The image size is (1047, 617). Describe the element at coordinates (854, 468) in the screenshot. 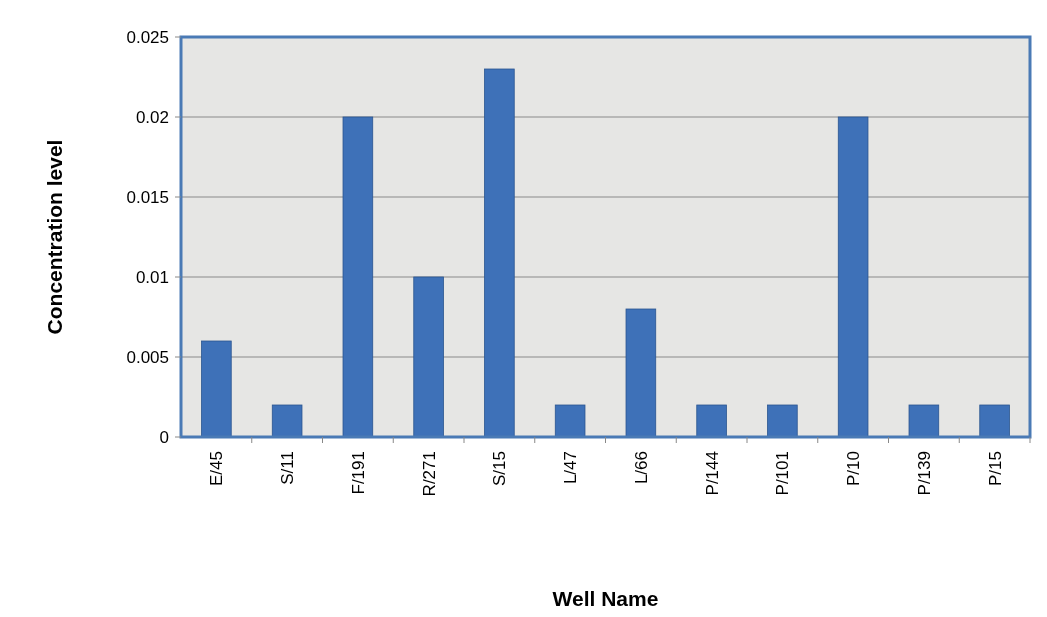

I see `x-tick-label: P/10` at that location.